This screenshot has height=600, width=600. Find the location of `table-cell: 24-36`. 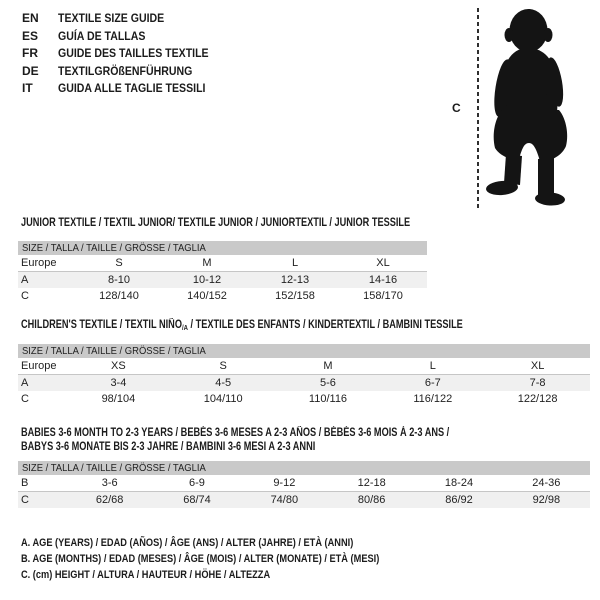

table-cell: 24-36 is located at coordinates (546, 483).